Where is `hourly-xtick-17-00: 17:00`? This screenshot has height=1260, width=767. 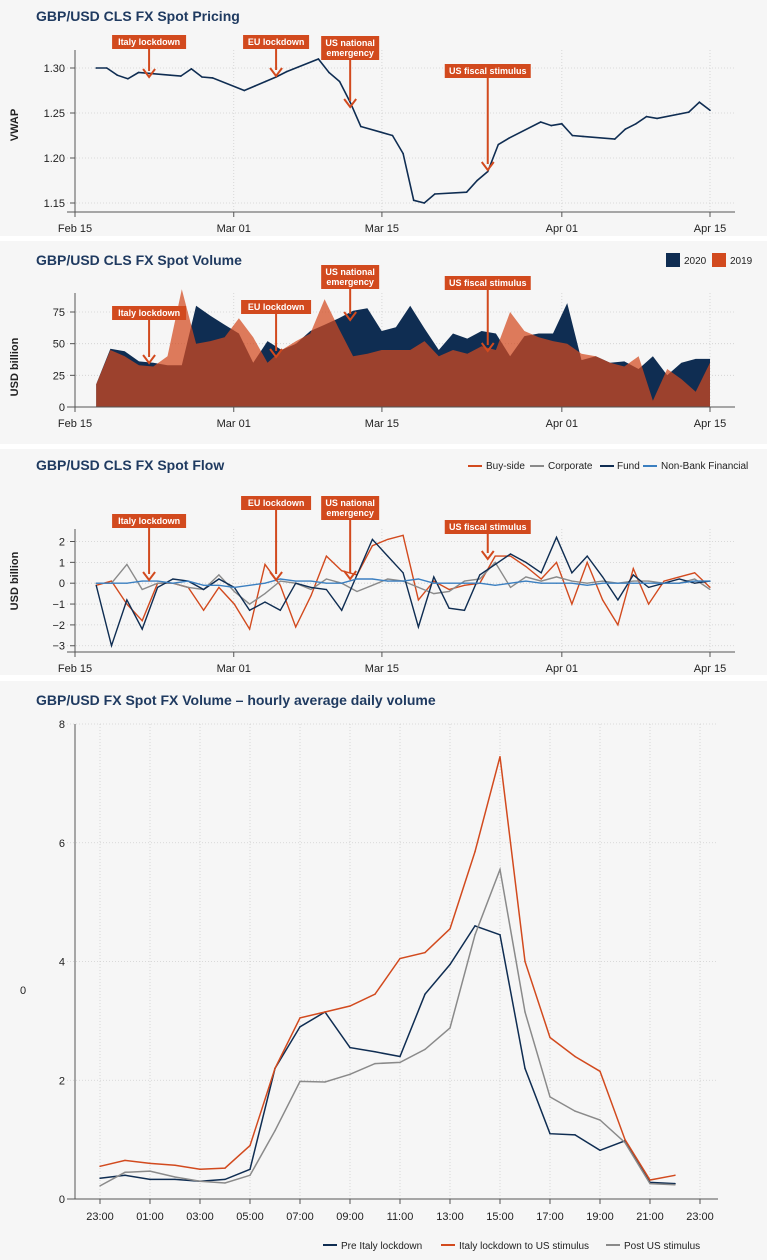 hourly-xtick-17-00: 17:00 is located at coordinates (550, 1217).